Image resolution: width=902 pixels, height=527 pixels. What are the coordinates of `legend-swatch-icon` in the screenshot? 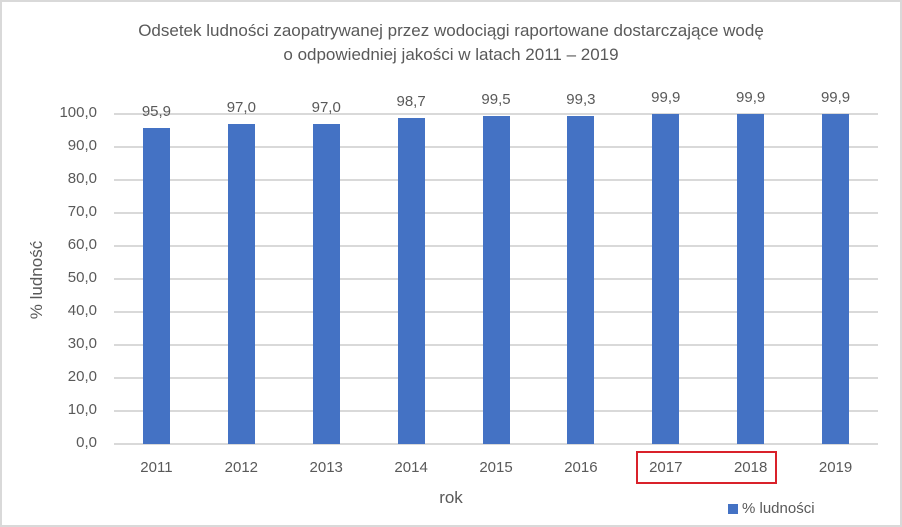 It's located at (733, 508).